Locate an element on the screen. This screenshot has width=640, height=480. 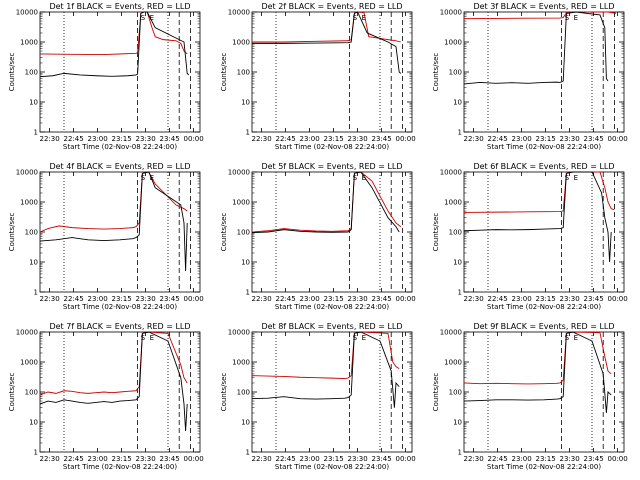
panel-title: Det 2f BLACK = Events, RED = LLD is located at coordinates (331, 6).